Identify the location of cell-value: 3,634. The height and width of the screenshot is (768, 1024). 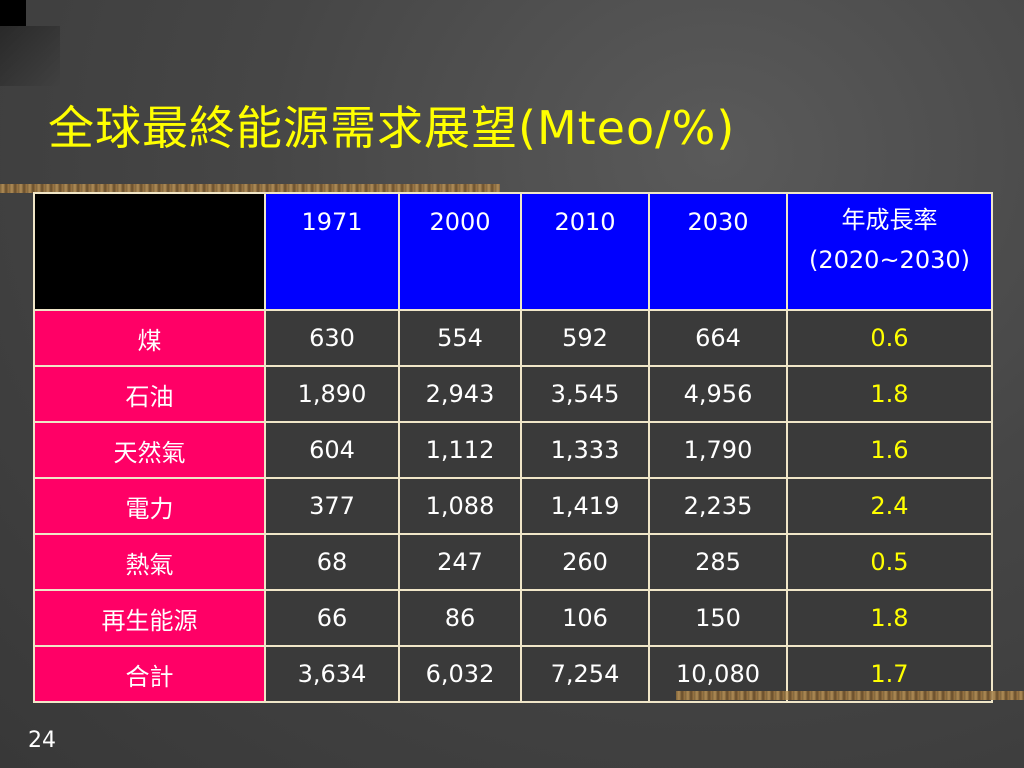
(332, 674).